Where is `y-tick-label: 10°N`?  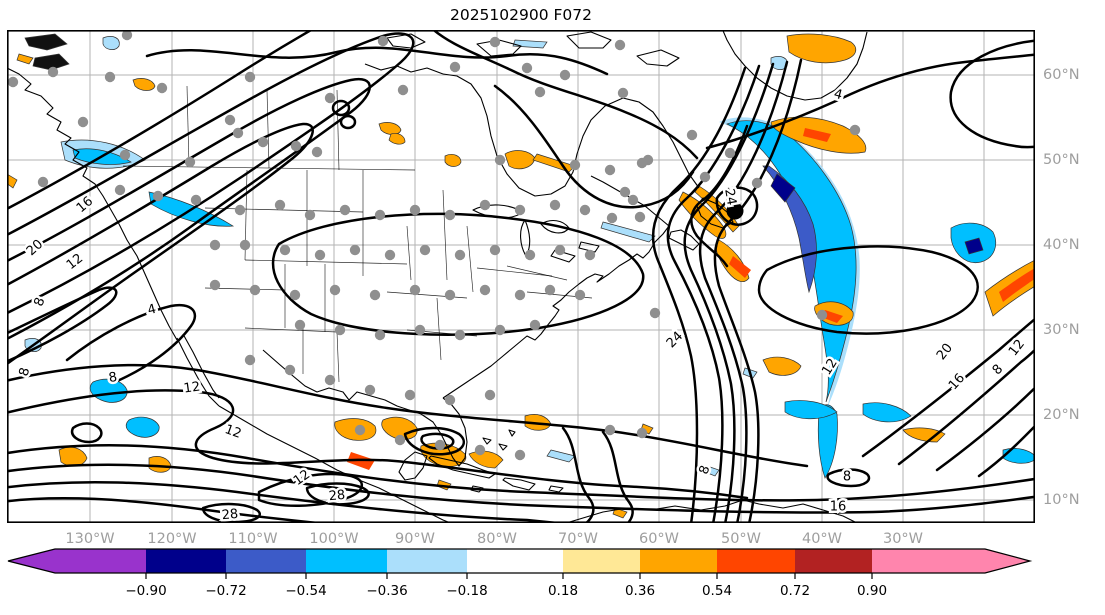 y-tick-label: 10°N is located at coordinates (1061, 500).